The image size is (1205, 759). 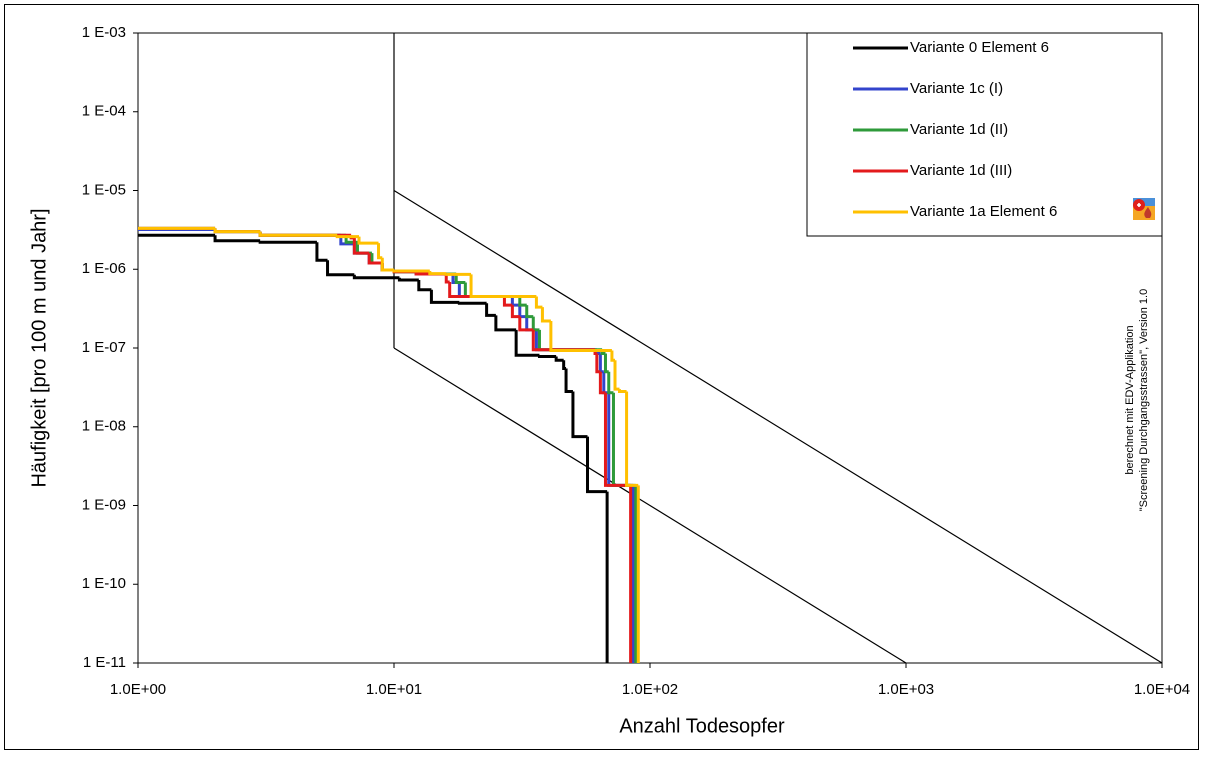 What do you see at coordinates (104, 111) in the screenshot?
I see `y-tick-label: 1 E-04` at bounding box center [104, 111].